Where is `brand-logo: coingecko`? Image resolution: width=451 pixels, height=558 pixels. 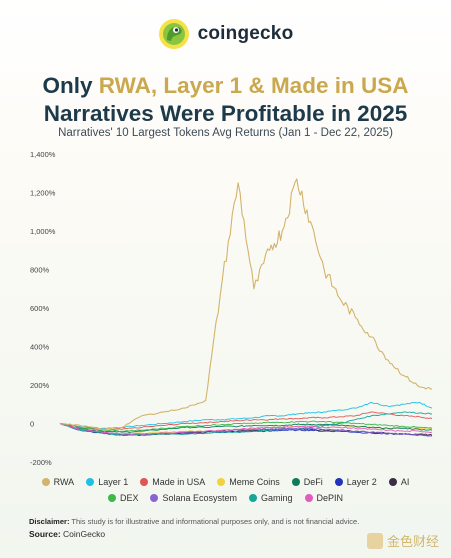 brand-logo: coingecko is located at coordinates (225, 34).